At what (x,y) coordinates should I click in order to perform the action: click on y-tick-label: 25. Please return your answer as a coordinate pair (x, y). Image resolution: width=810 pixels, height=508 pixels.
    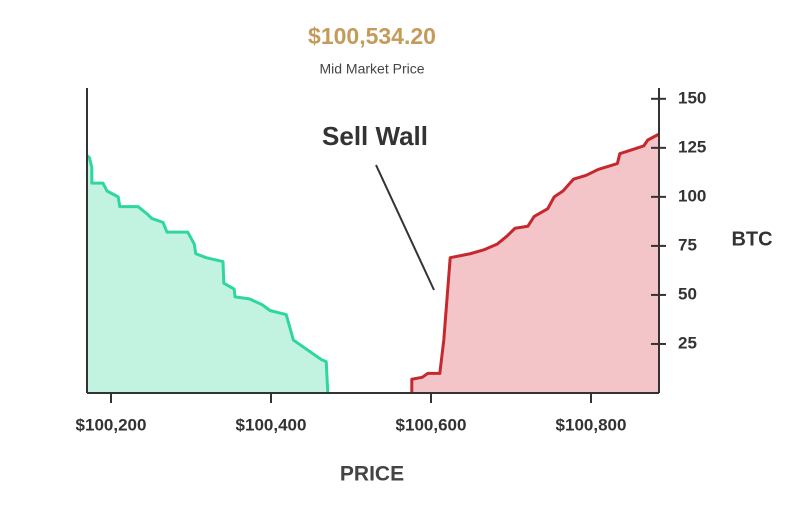
    Looking at the image, I should click on (687, 342).